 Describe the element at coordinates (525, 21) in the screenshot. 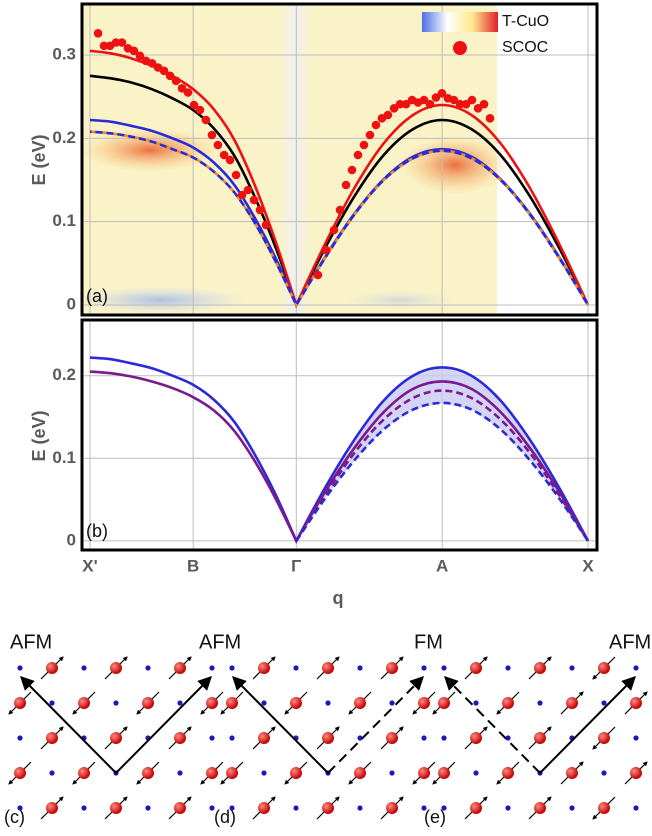

I see `legend-label: T-CuO` at that location.